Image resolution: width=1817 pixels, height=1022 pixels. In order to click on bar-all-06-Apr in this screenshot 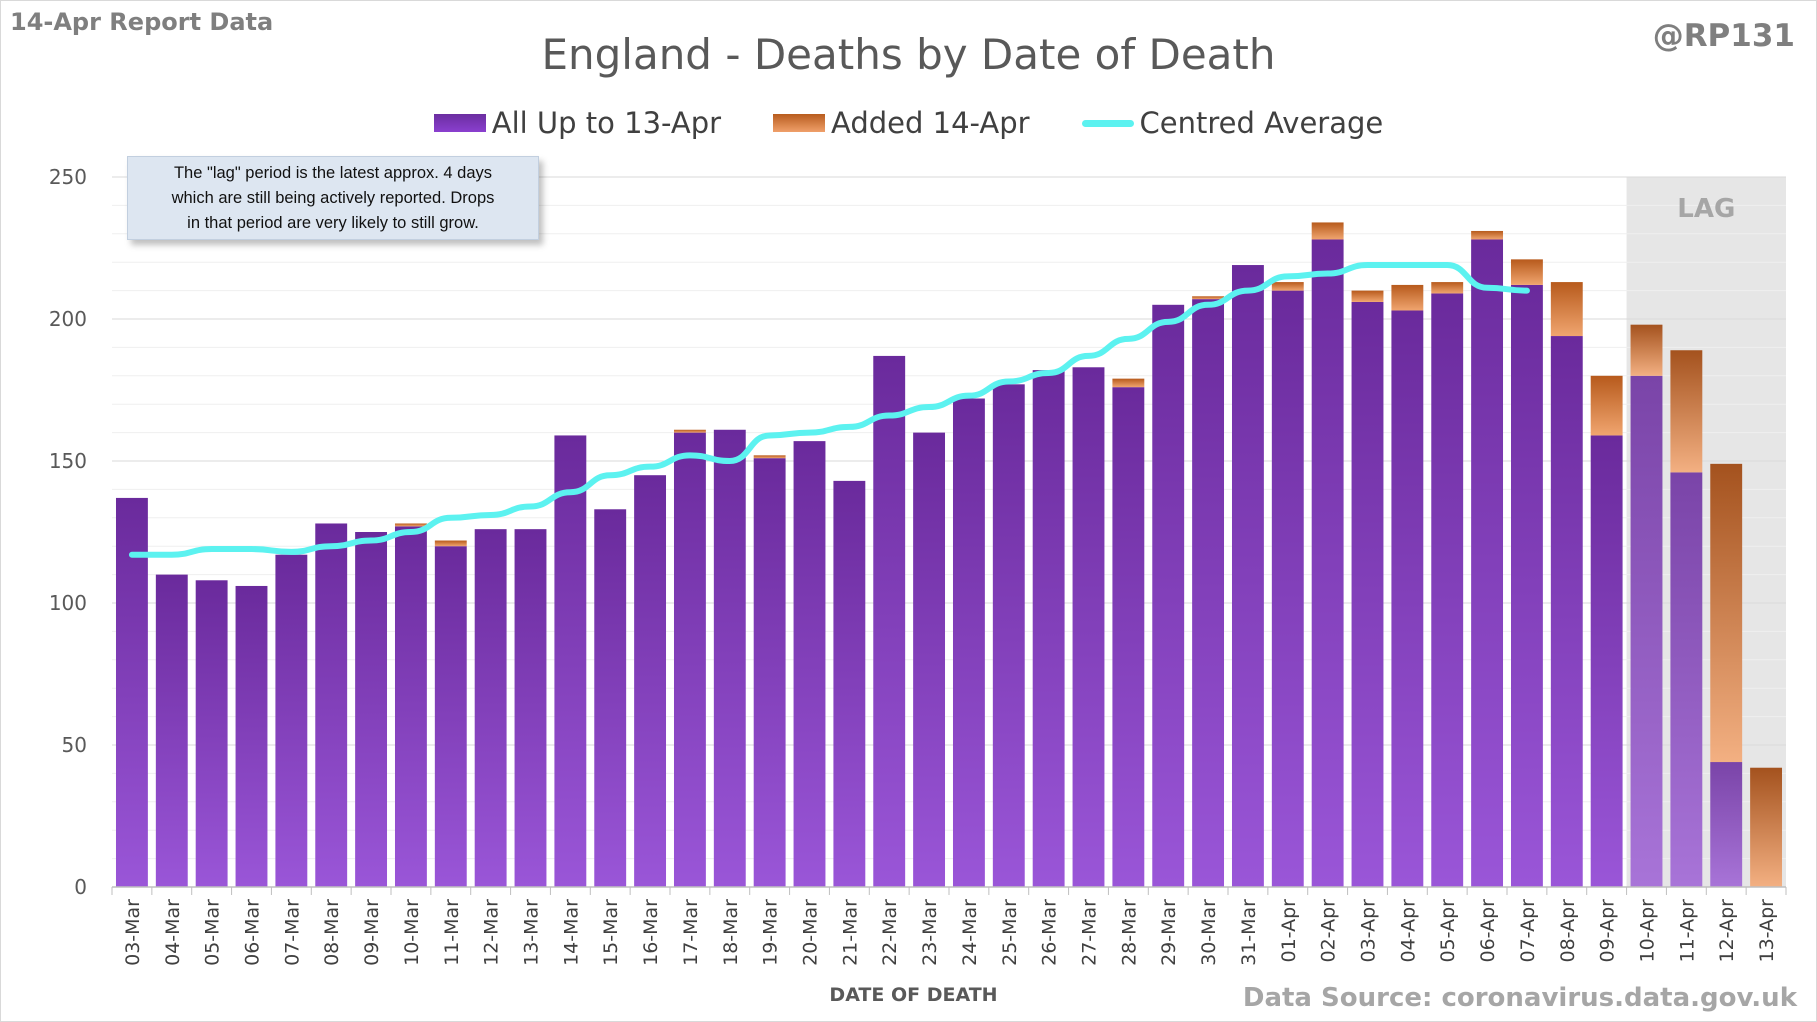, I will do `click(1487, 563)`.